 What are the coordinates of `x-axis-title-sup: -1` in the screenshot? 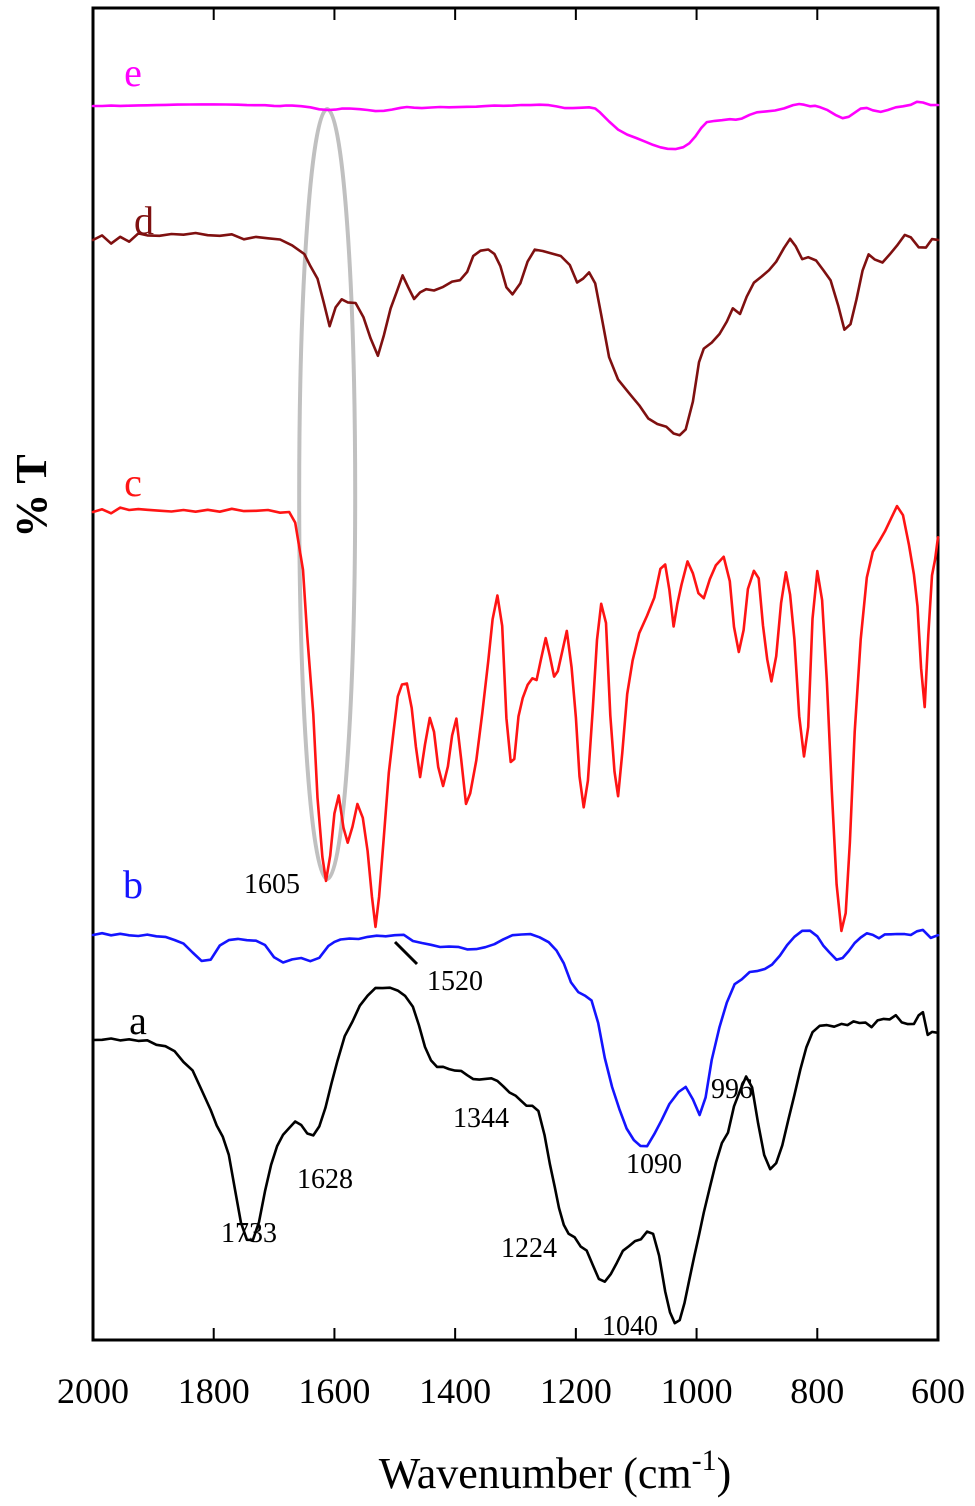 It's located at (704, 1460).